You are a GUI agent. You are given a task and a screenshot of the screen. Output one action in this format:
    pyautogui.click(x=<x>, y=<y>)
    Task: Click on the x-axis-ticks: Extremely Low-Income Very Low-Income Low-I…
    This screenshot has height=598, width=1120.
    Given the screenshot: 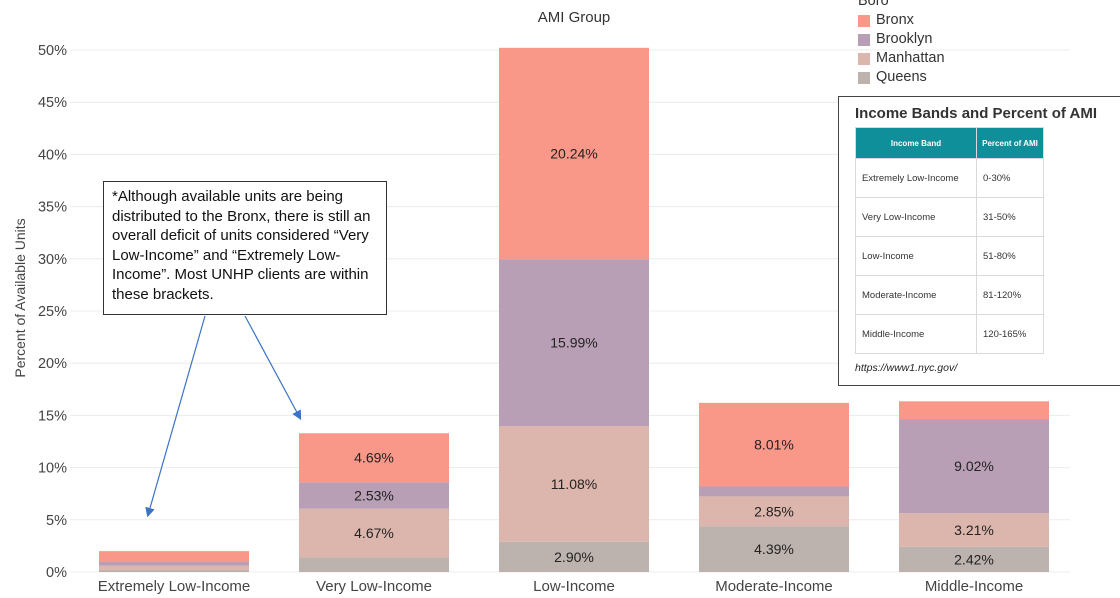 What is the action you would take?
    pyautogui.click(x=560, y=586)
    